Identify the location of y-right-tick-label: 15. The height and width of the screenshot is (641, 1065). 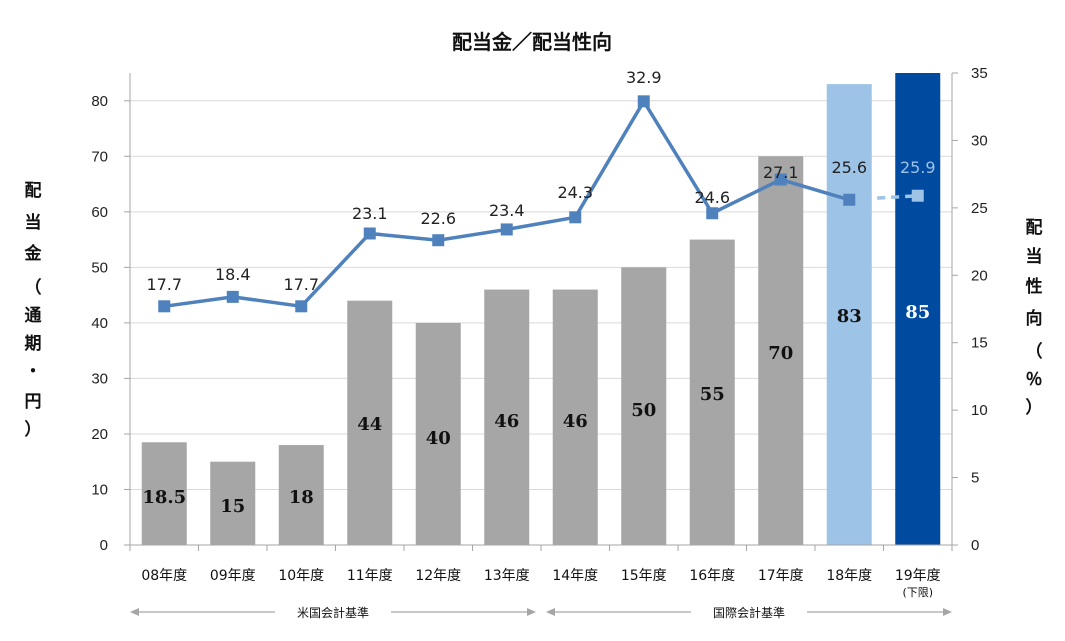
(979, 343).